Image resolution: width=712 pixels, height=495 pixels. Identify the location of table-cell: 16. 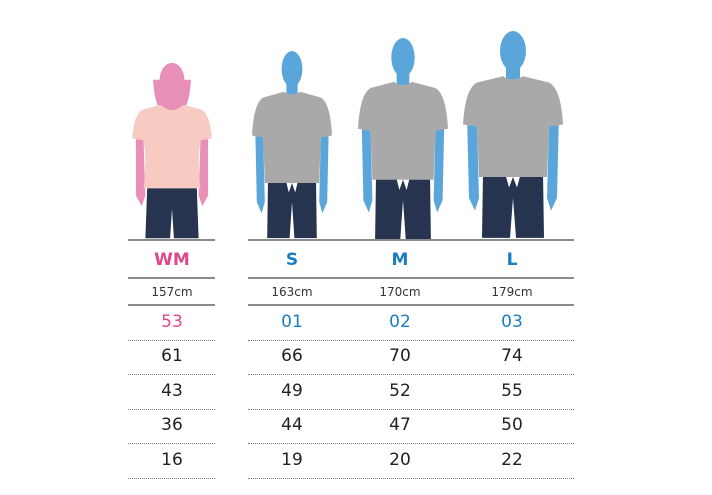
(172, 460).